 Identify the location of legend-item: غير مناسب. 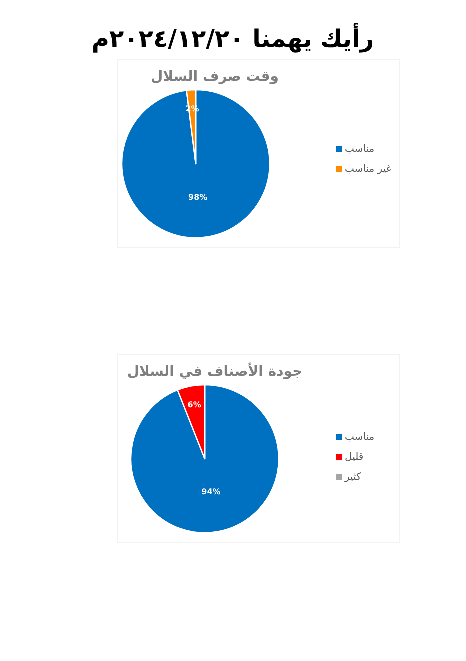
(364, 169).